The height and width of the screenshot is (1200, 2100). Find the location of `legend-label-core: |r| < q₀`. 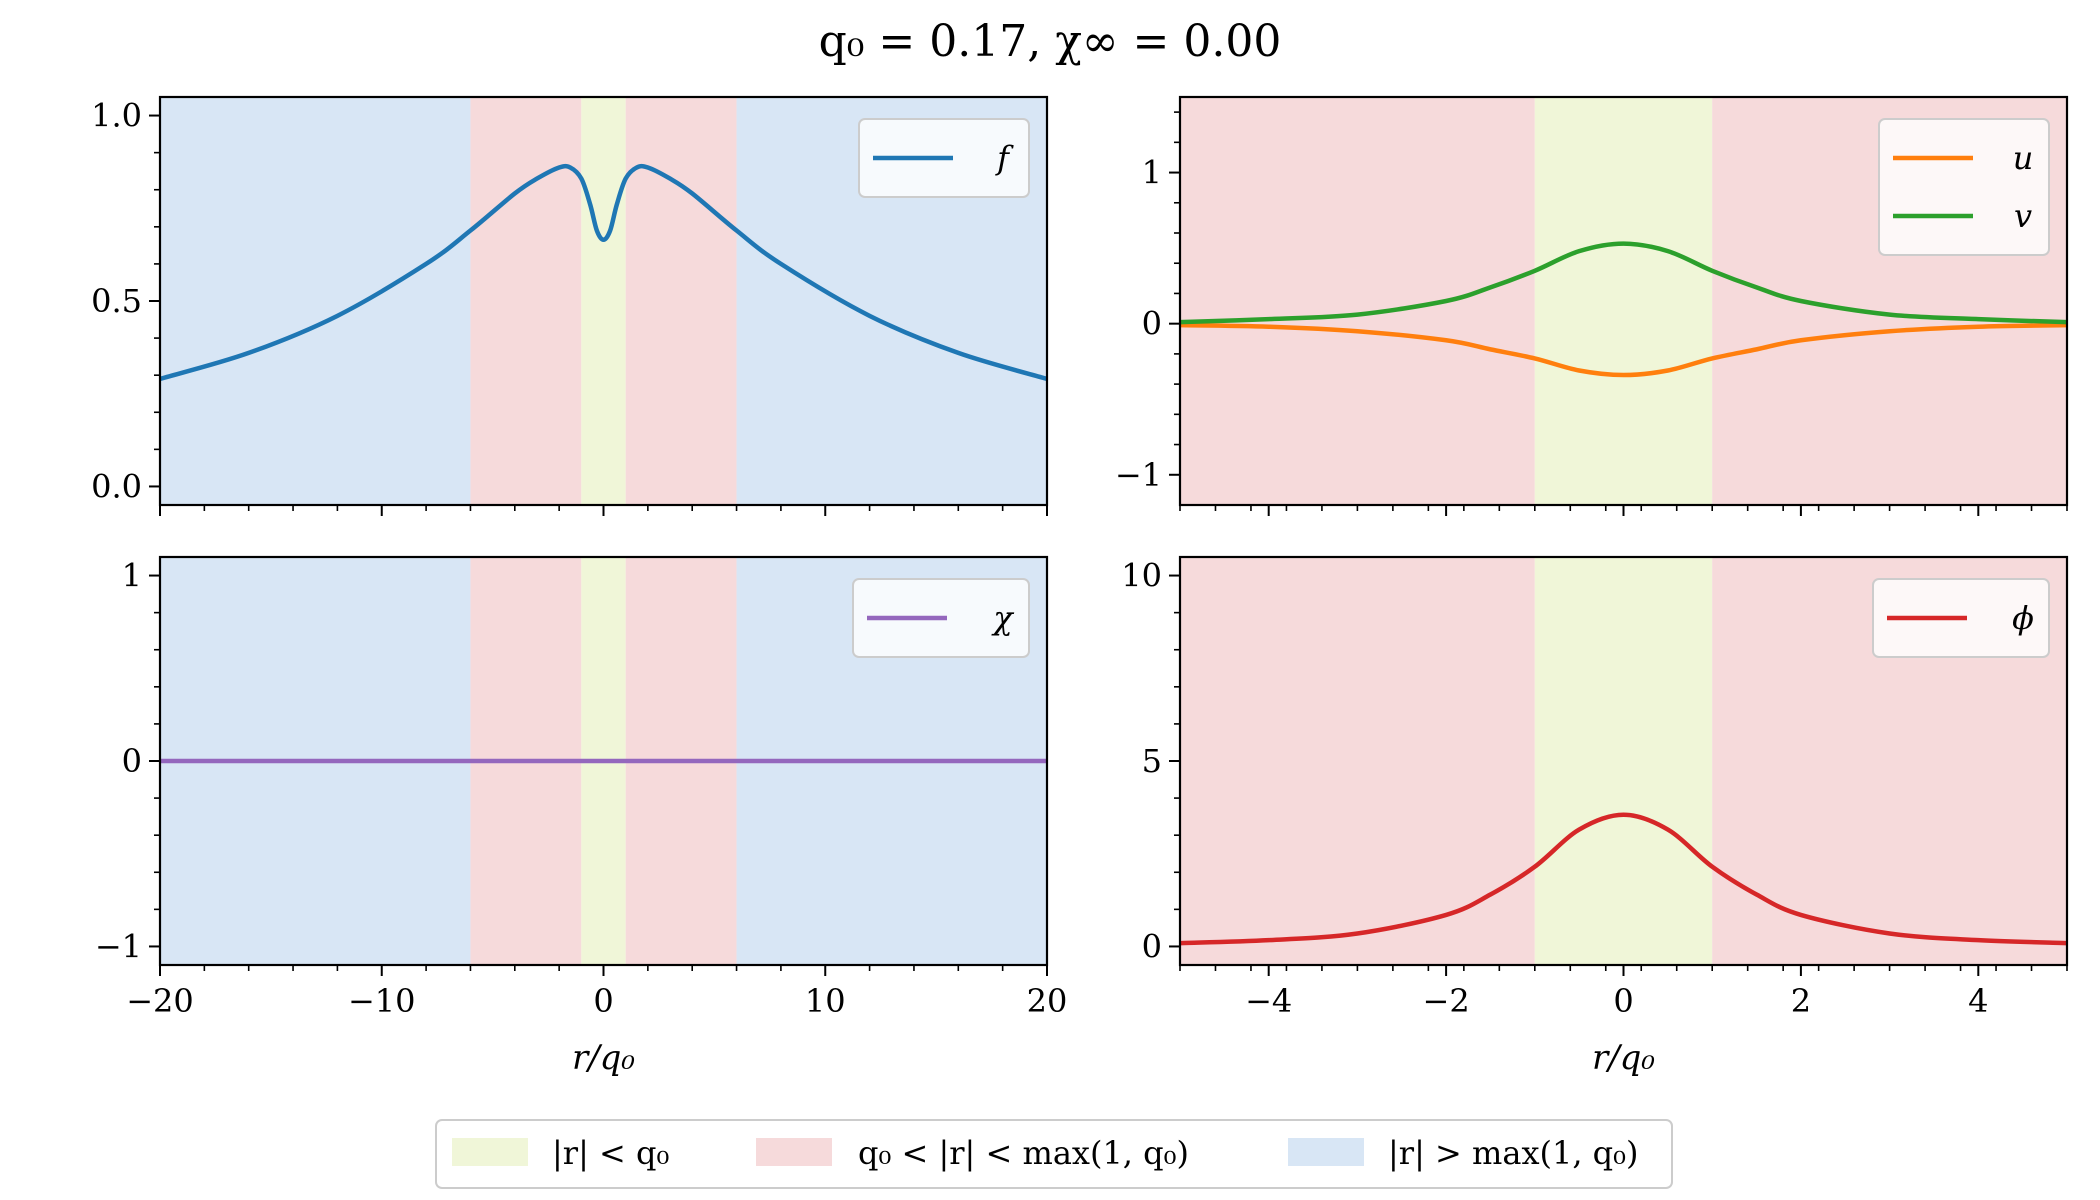

legend-label-core: |r| < q₀ is located at coordinates (610, 1153).